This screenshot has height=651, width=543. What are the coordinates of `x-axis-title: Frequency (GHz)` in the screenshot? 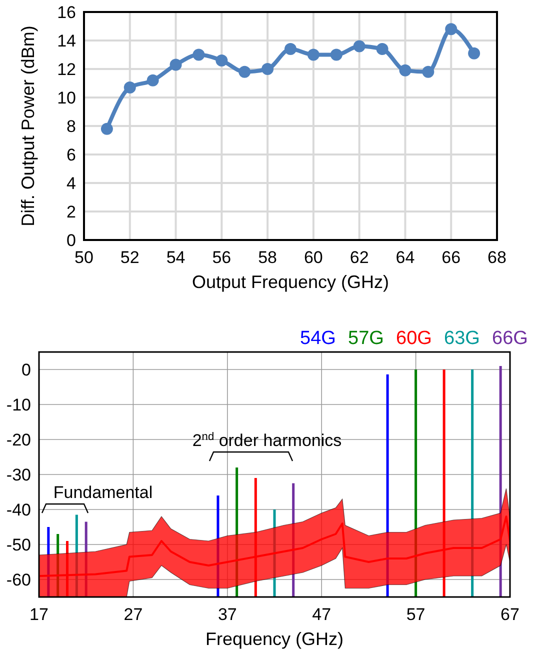 It's located at (274, 639).